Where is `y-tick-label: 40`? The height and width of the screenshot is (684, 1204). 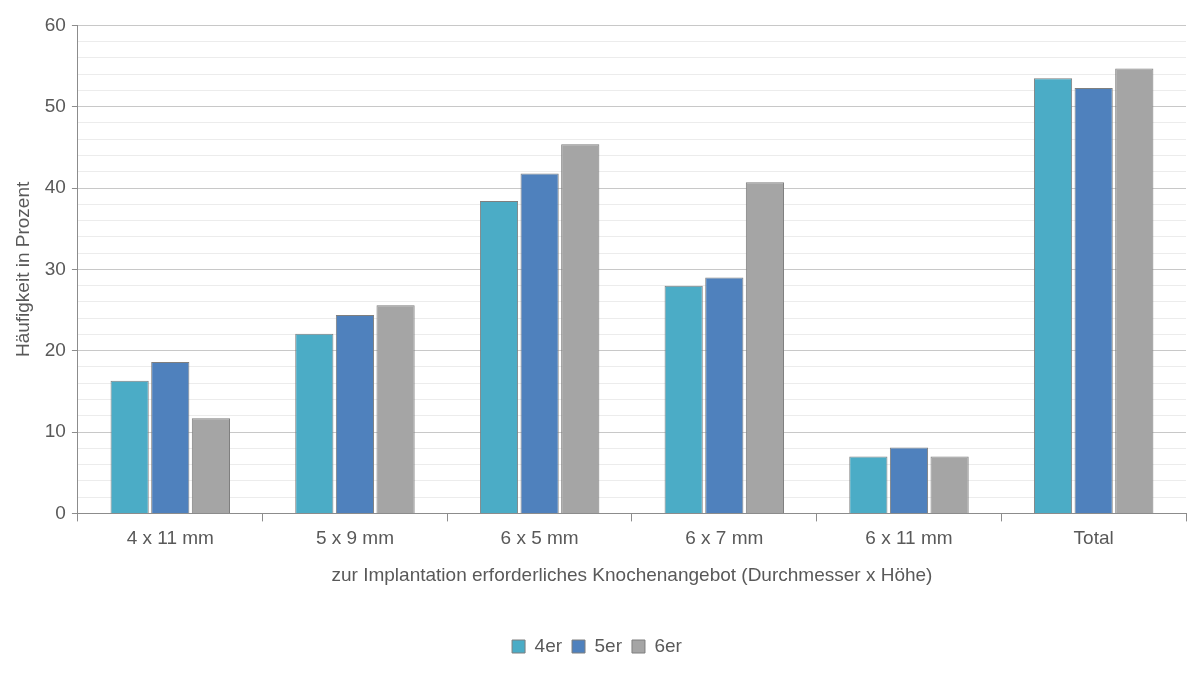 y-tick-label: 40 is located at coordinates (55, 187).